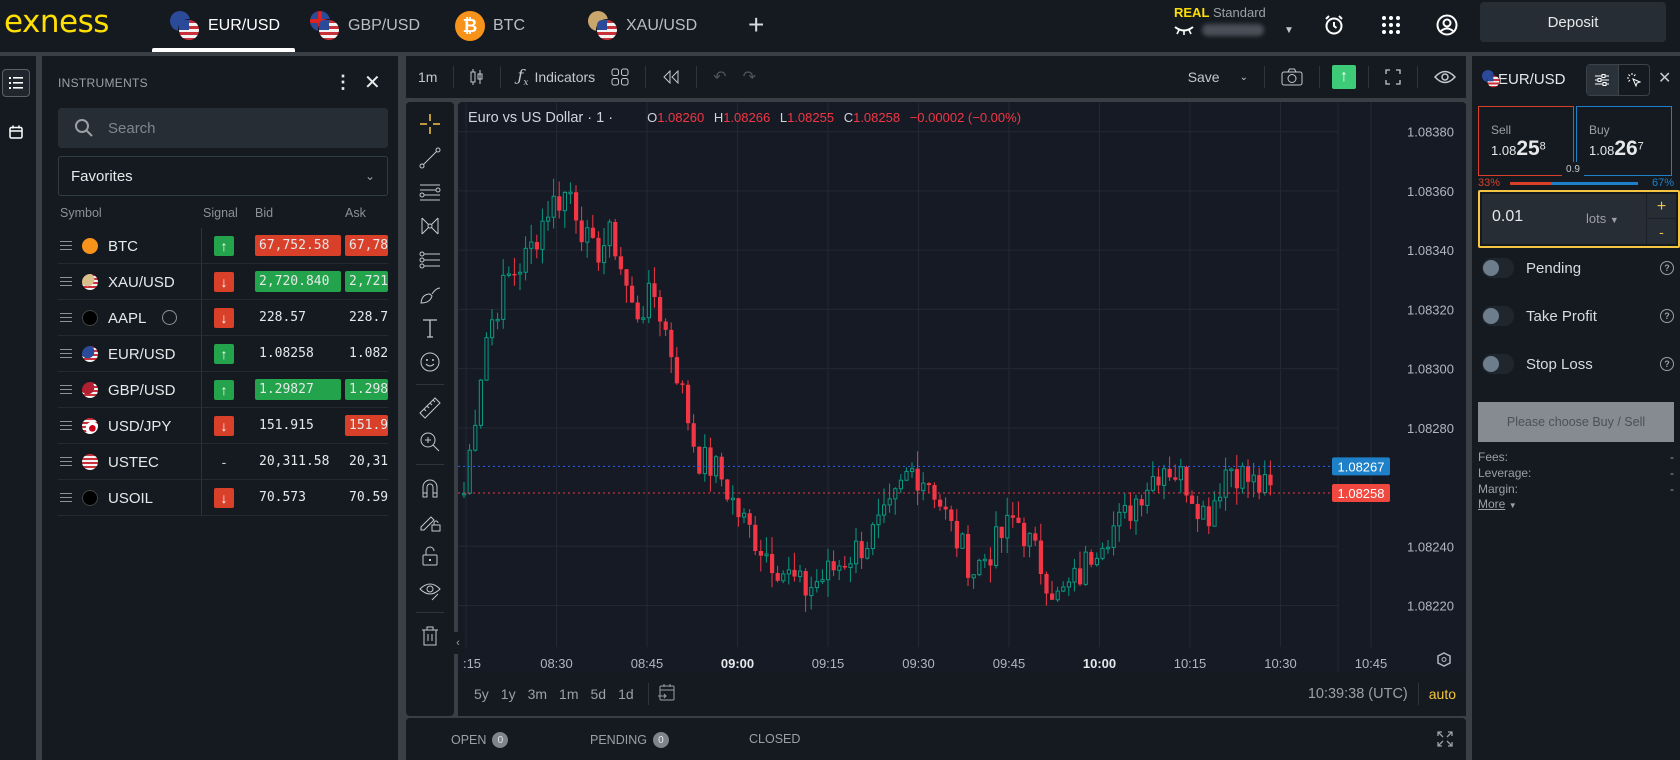 The height and width of the screenshot is (760, 1680). Describe the element at coordinates (481, 694) in the screenshot. I see `range-5y: 5y` at that location.